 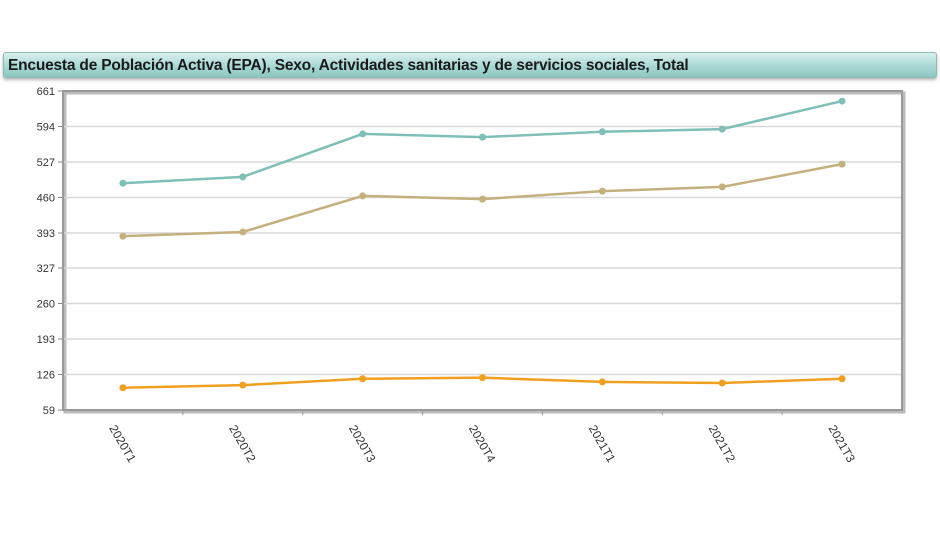 What do you see at coordinates (841, 444) in the screenshot?
I see `x-tick-label: 2021T3` at bounding box center [841, 444].